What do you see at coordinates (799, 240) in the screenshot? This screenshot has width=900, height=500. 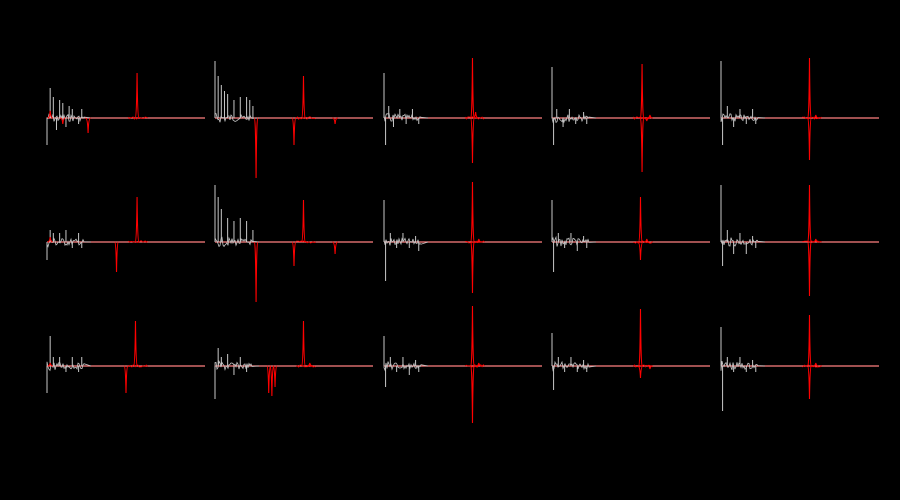 I see `panel-r2c5` at bounding box center [799, 240].